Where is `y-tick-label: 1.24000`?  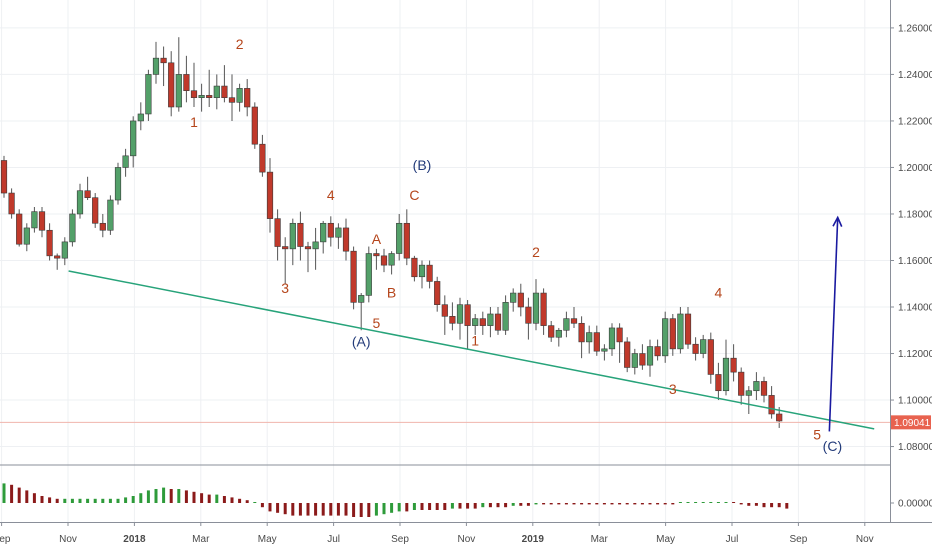
y-tick-label: 1.24000 is located at coordinates (915, 75).